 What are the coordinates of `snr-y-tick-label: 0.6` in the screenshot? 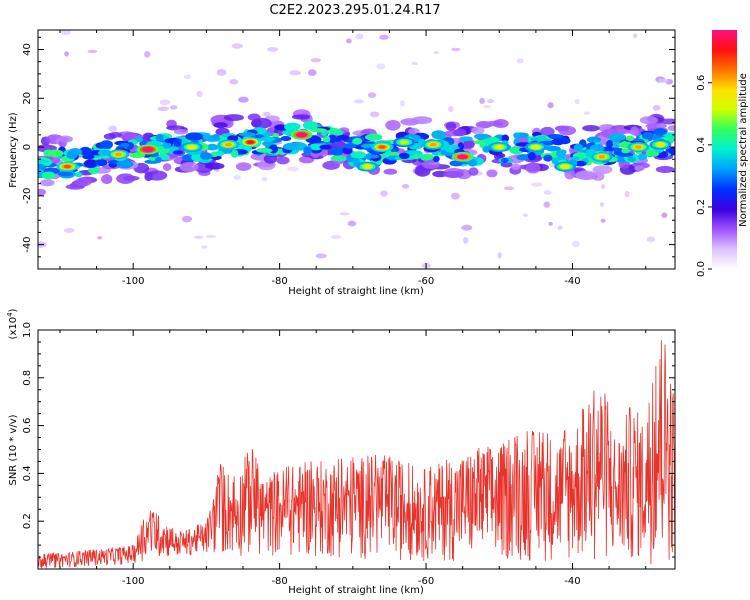 It's located at (27, 426).